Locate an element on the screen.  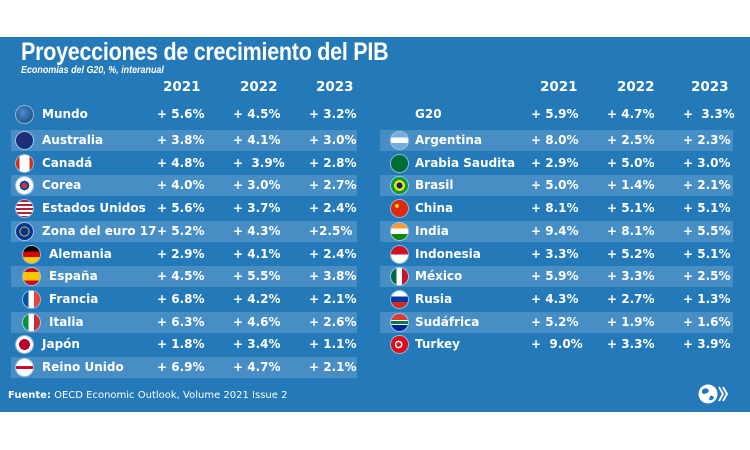
value-2022: + 4.6% is located at coordinates (257, 321).